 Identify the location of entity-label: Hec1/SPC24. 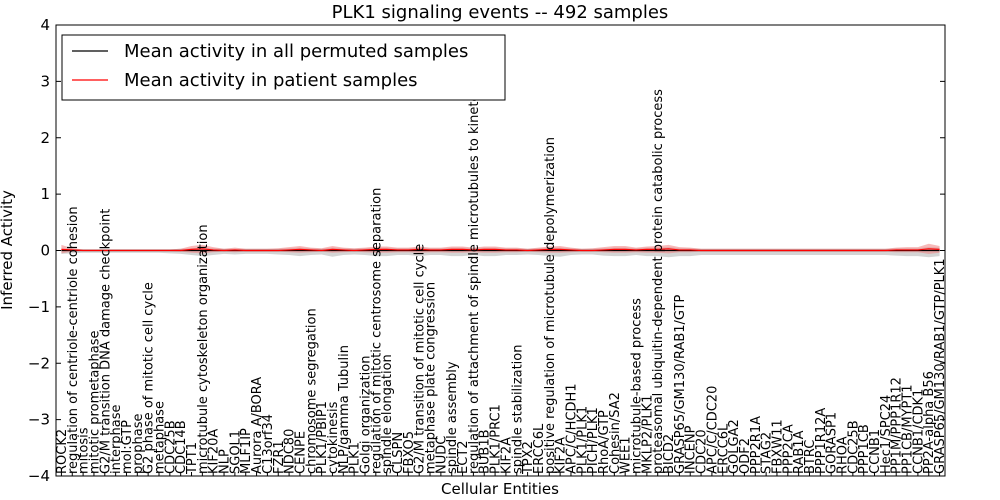
(886, 434).